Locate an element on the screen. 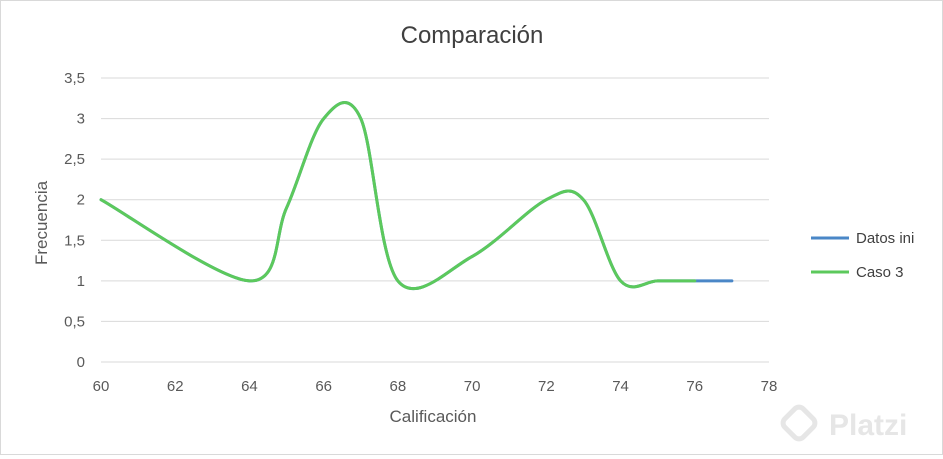  y-tick-label: 2 is located at coordinates (81, 200).